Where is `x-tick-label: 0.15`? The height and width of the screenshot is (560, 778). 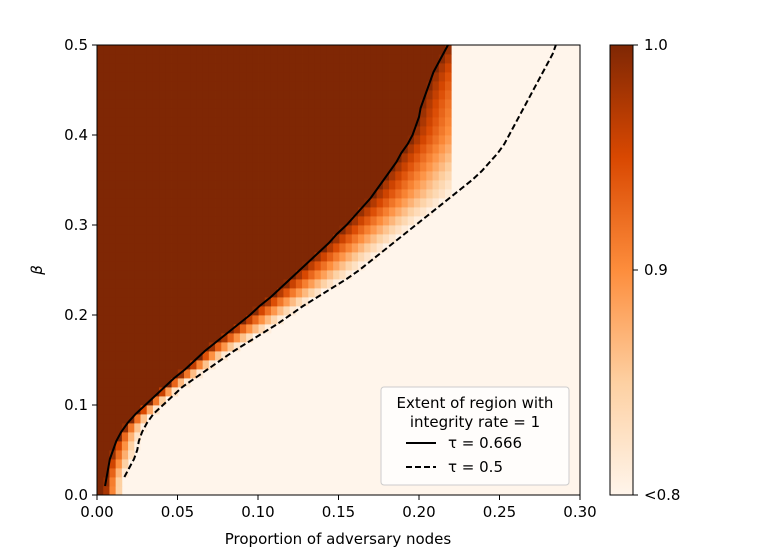 x-tick-label: 0.15 is located at coordinates (338, 512).